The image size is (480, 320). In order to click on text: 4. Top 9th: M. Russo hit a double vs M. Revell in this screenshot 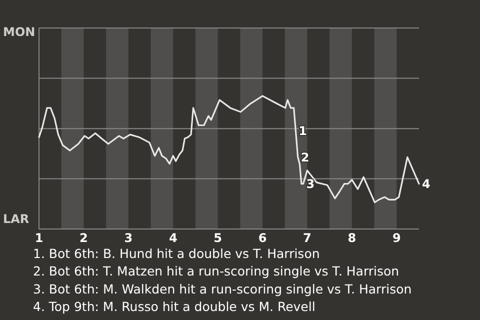, I will do `click(174, 306)`.